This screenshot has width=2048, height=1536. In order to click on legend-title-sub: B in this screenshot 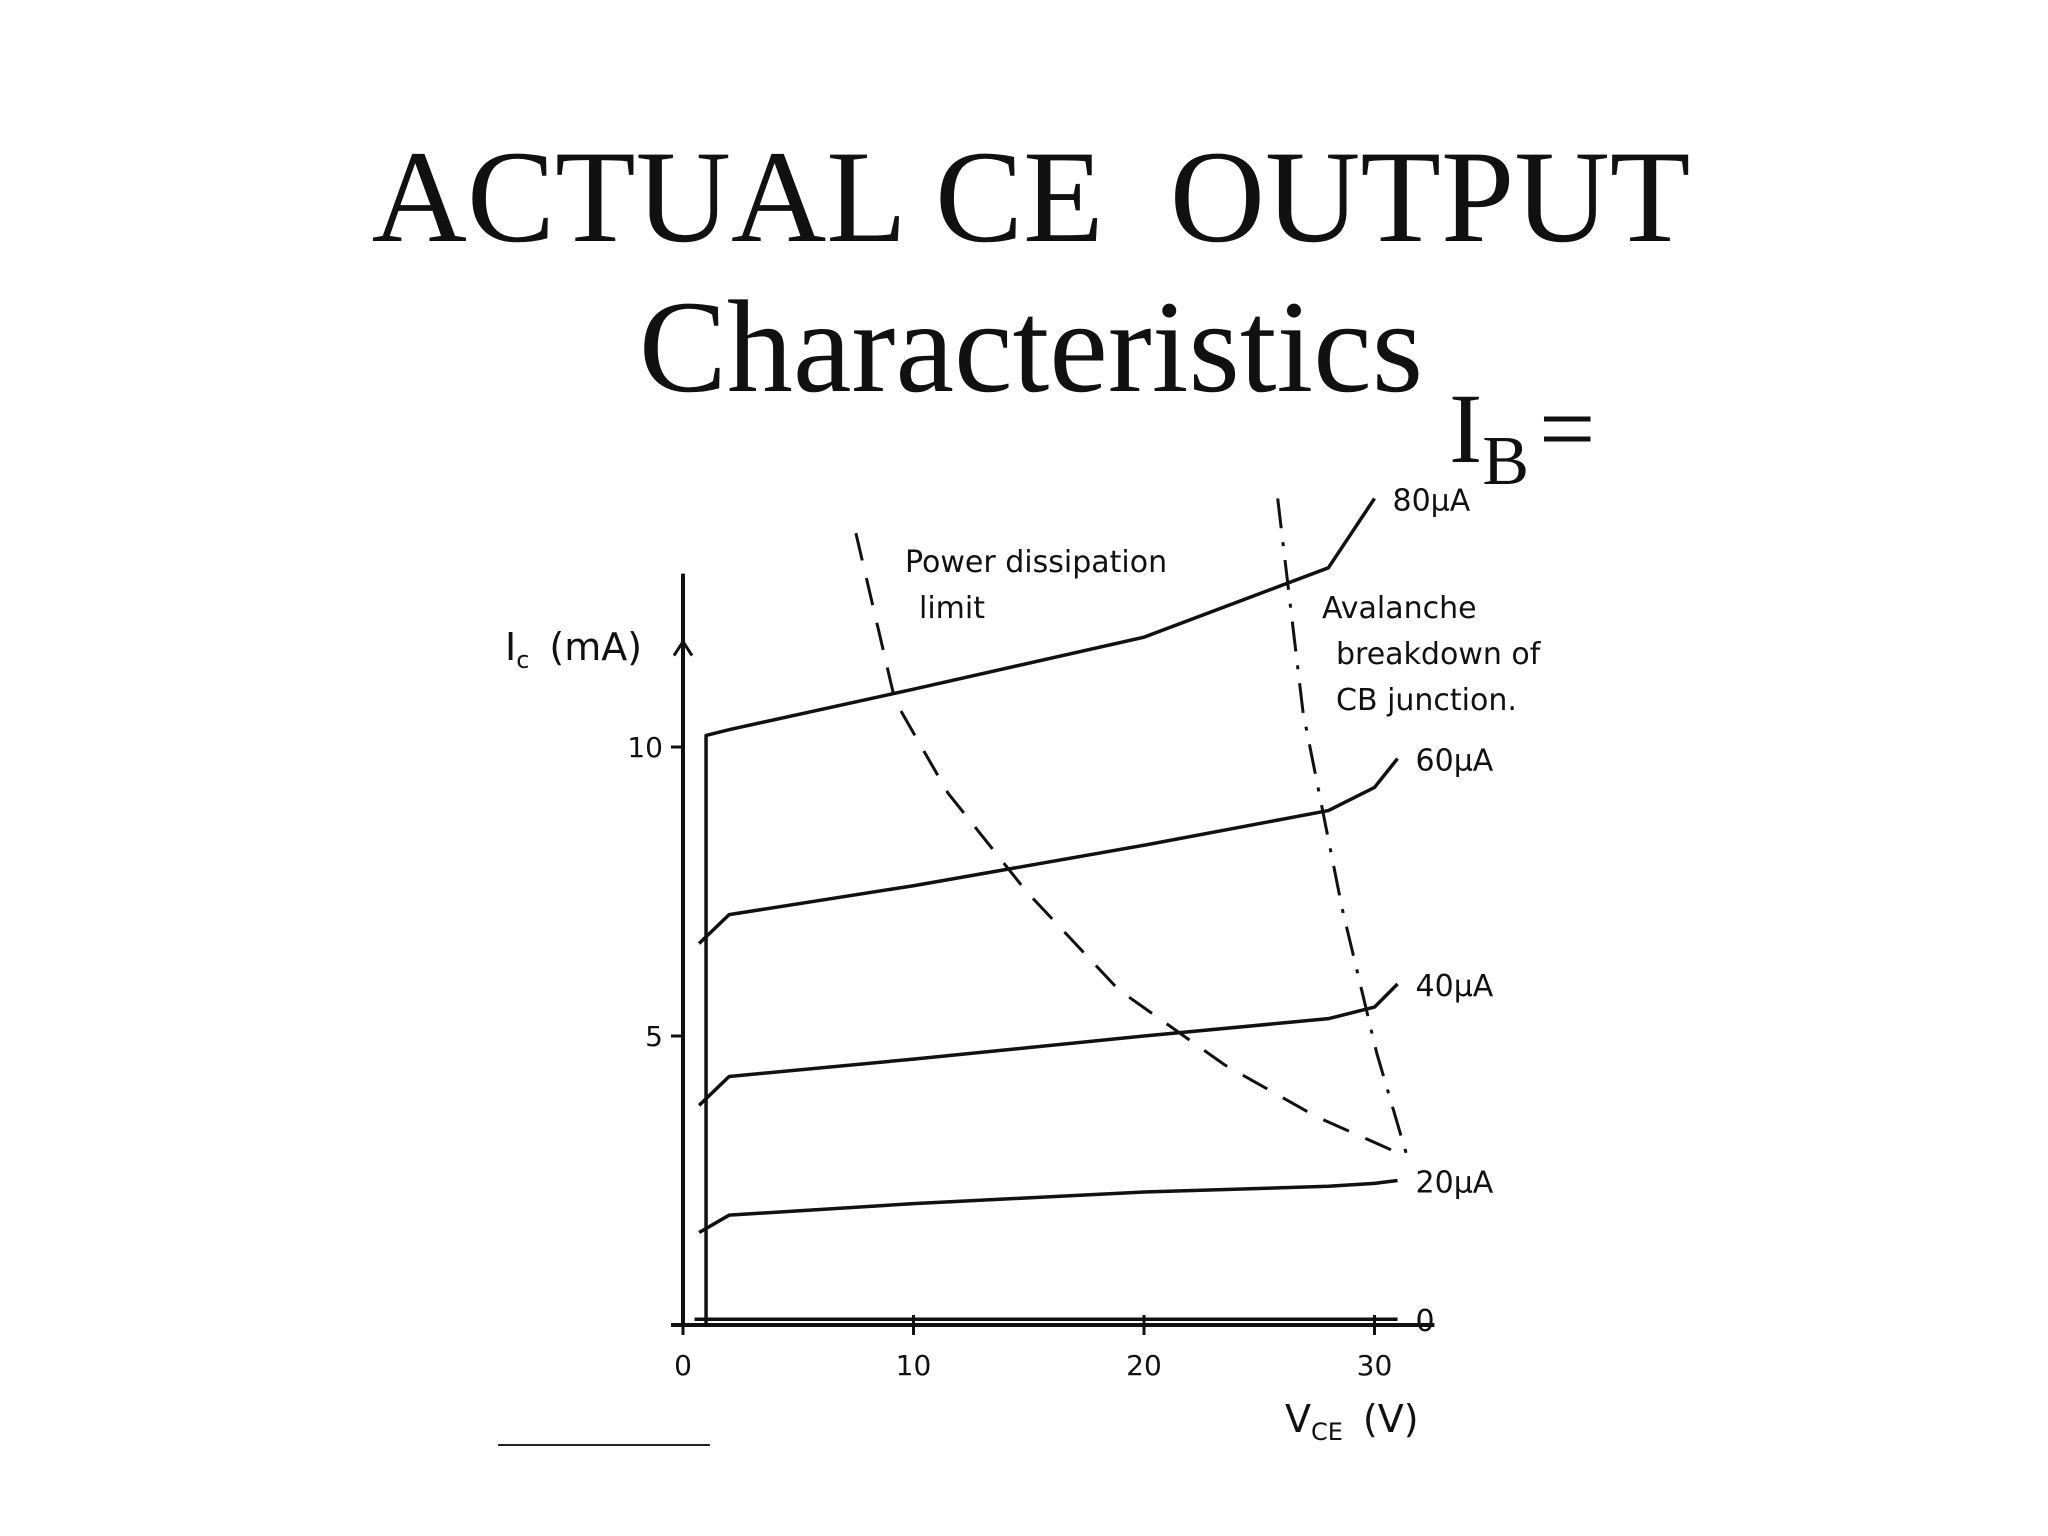, I will do `click(1505, 461)`.